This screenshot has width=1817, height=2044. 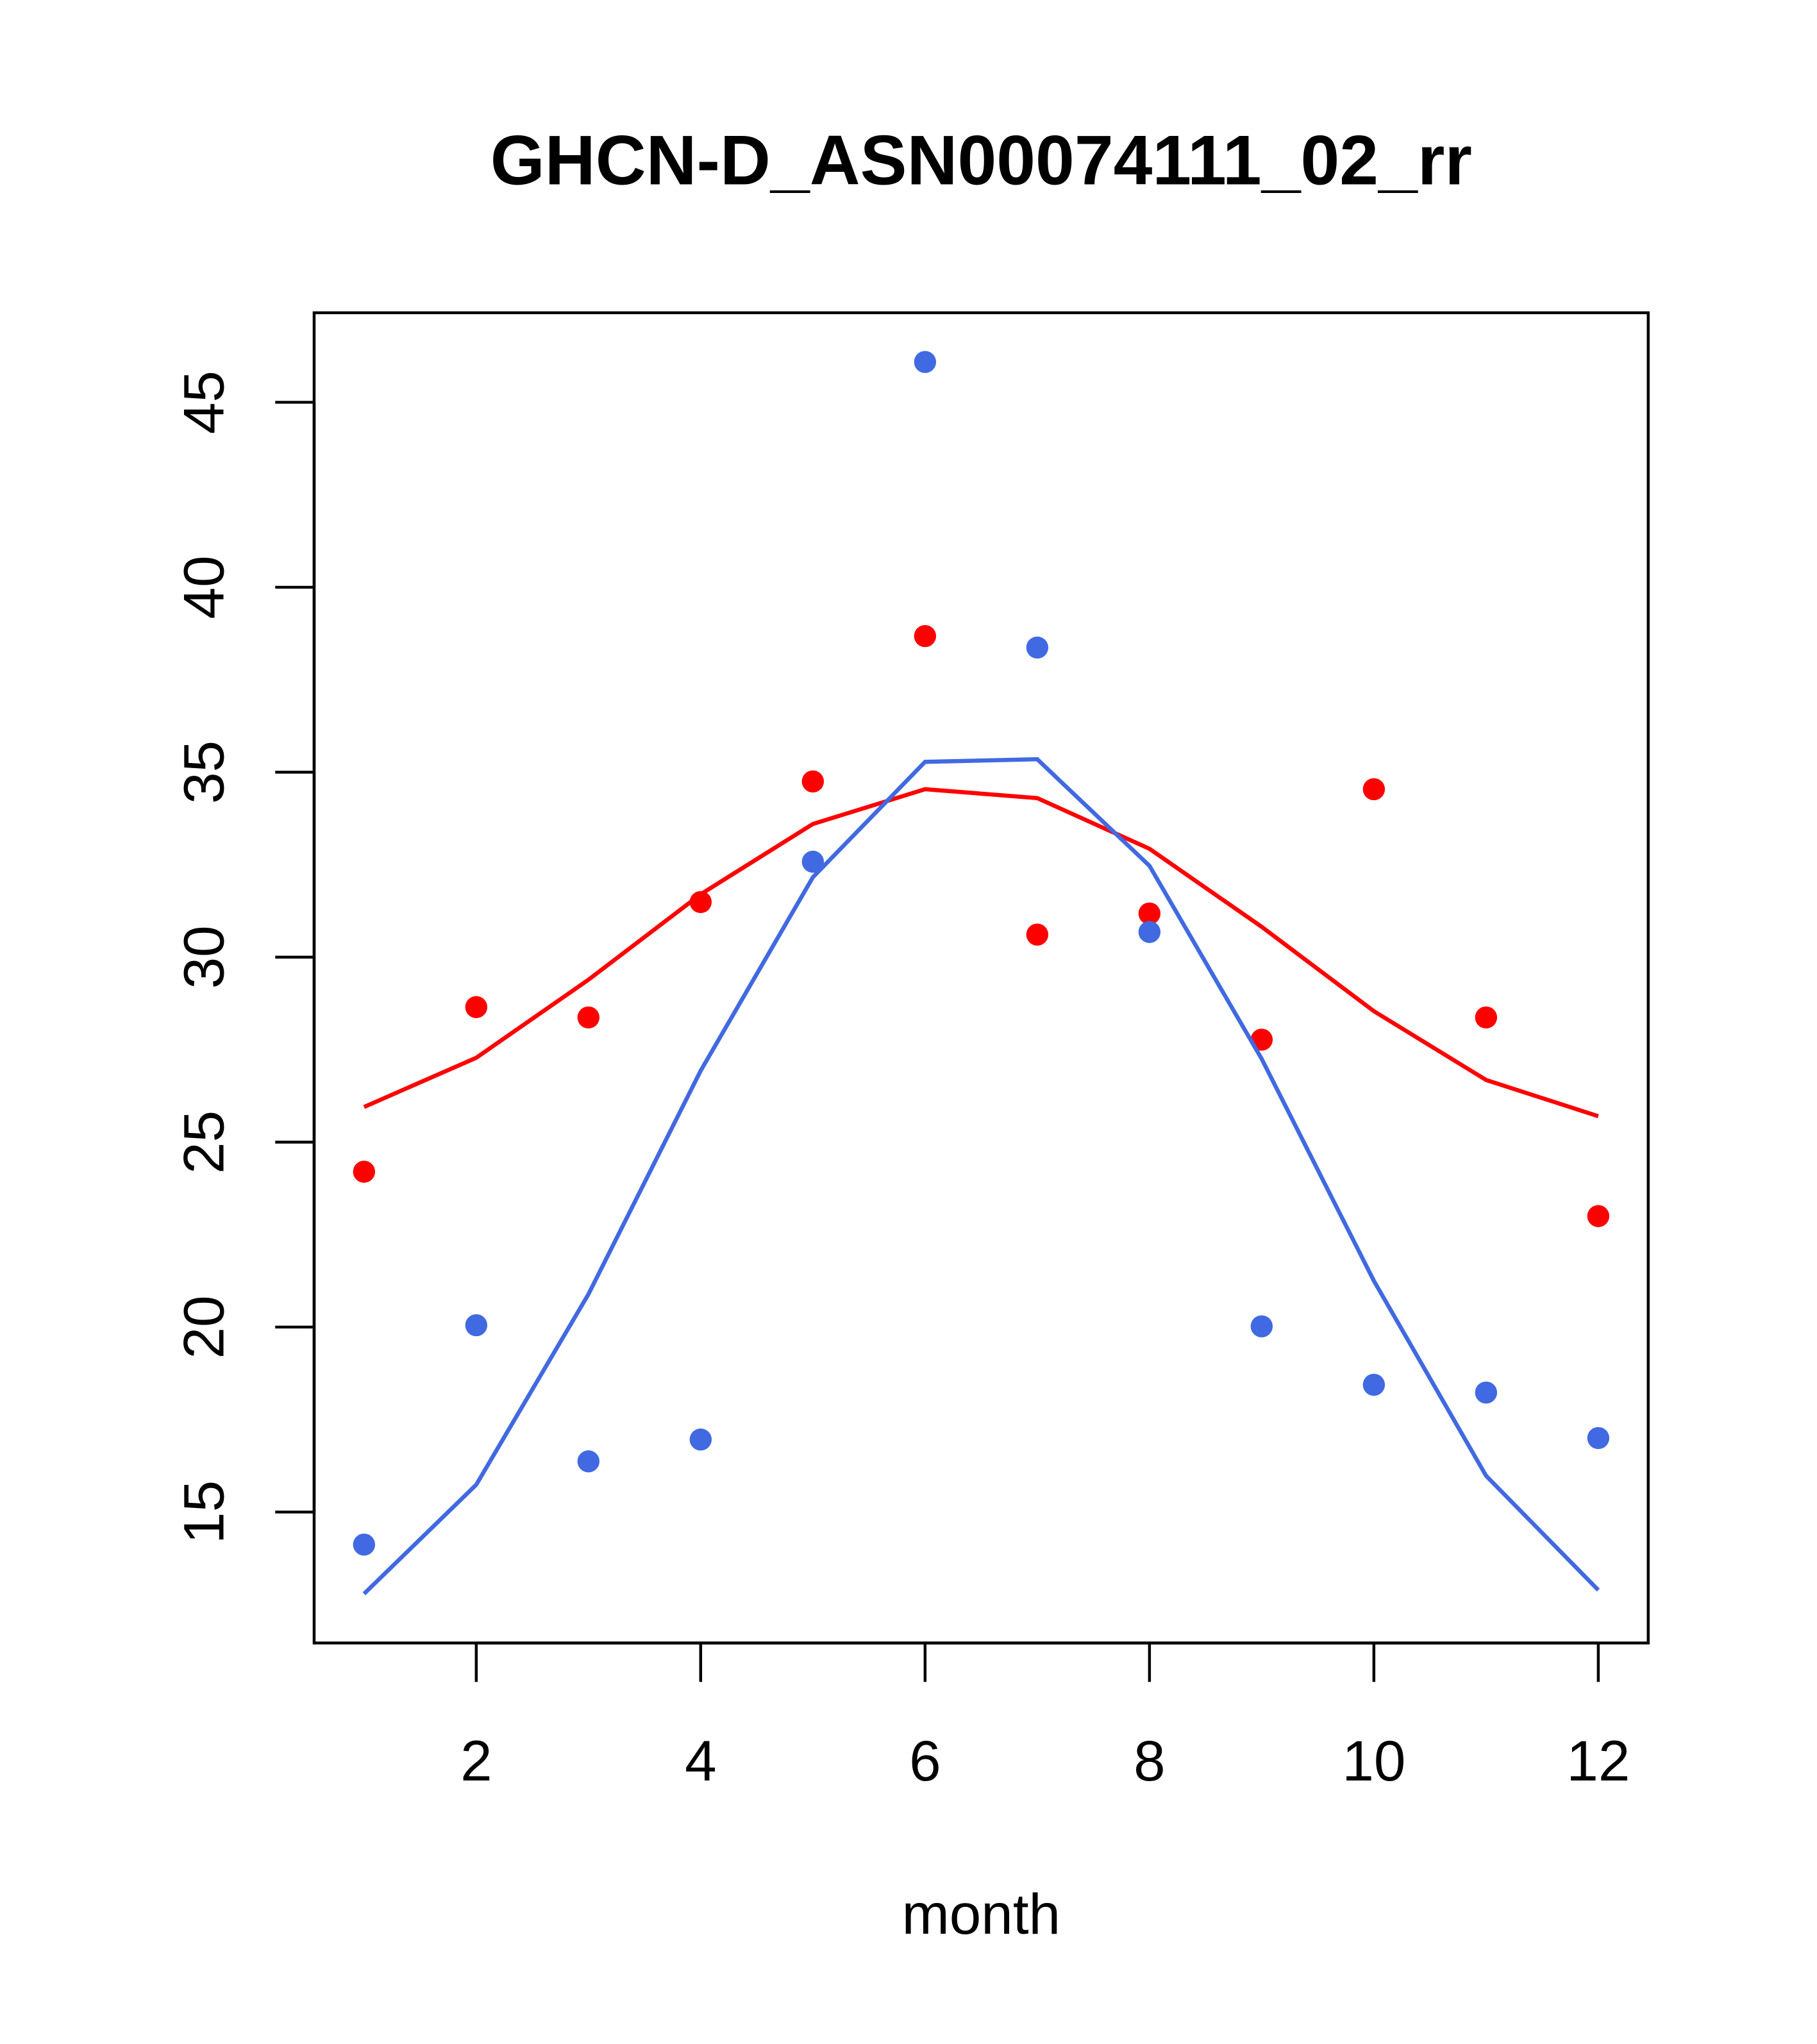 I want to click on x-tick-label: 8, so click(x=1150, y=1761).